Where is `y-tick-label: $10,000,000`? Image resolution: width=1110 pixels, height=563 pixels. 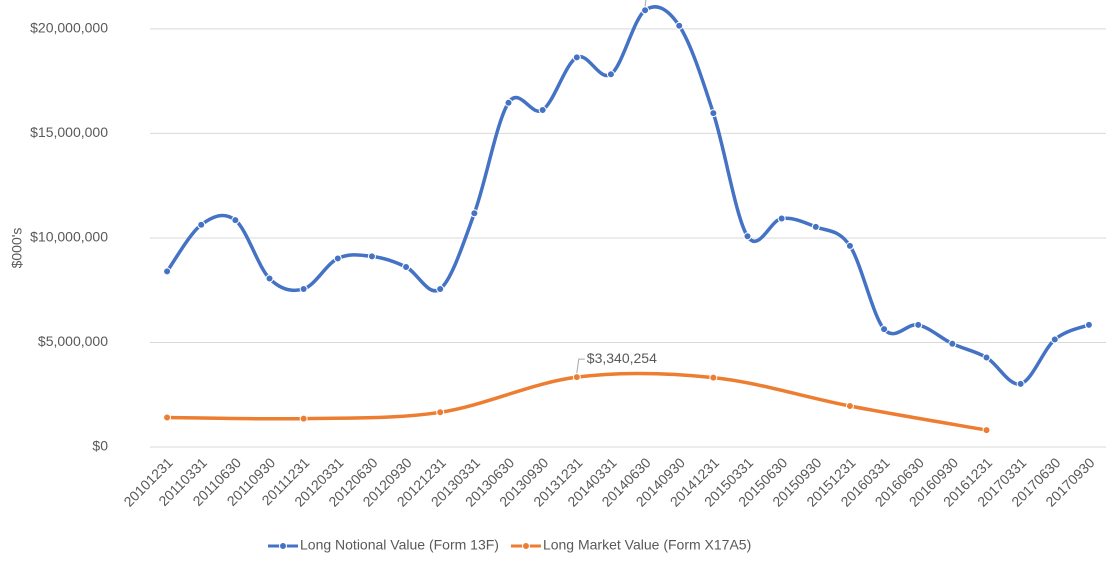 y-tick-label: $10,000,000 is located at coordinates (69, 237).